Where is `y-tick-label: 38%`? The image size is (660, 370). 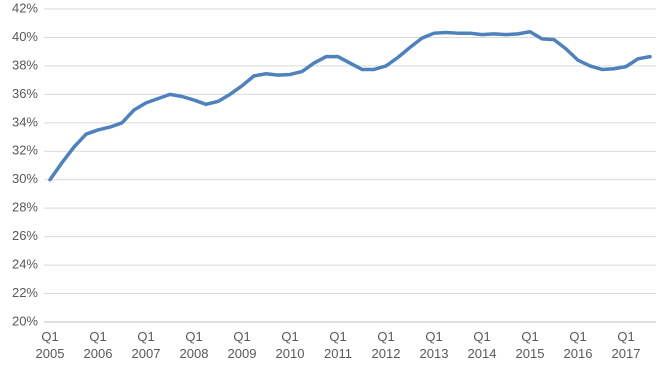
y-tick-label: 38% is located at coordinates (25, 64).